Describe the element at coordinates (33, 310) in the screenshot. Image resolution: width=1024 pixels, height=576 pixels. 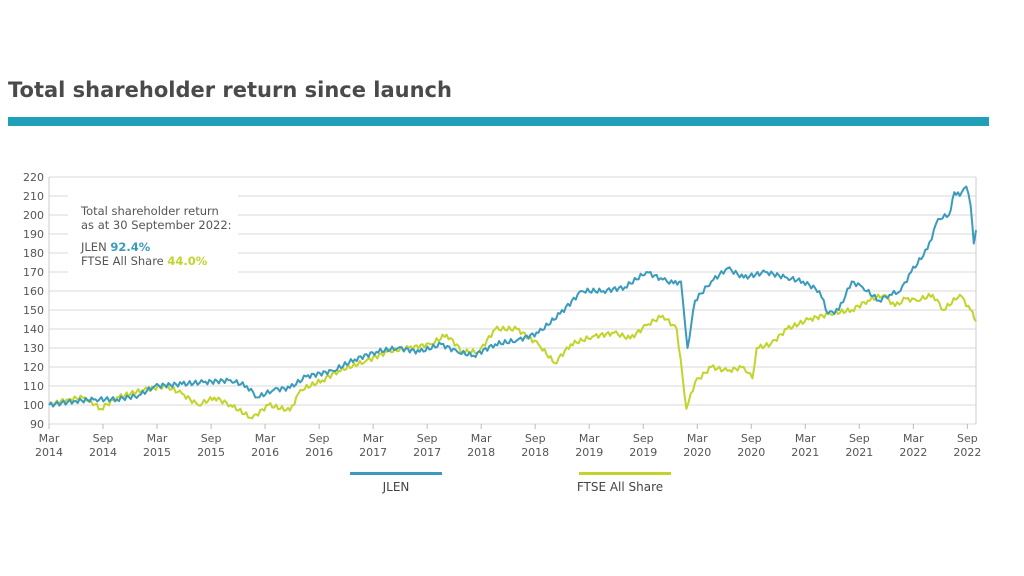
I see `y-tick-label: 150` at that location.